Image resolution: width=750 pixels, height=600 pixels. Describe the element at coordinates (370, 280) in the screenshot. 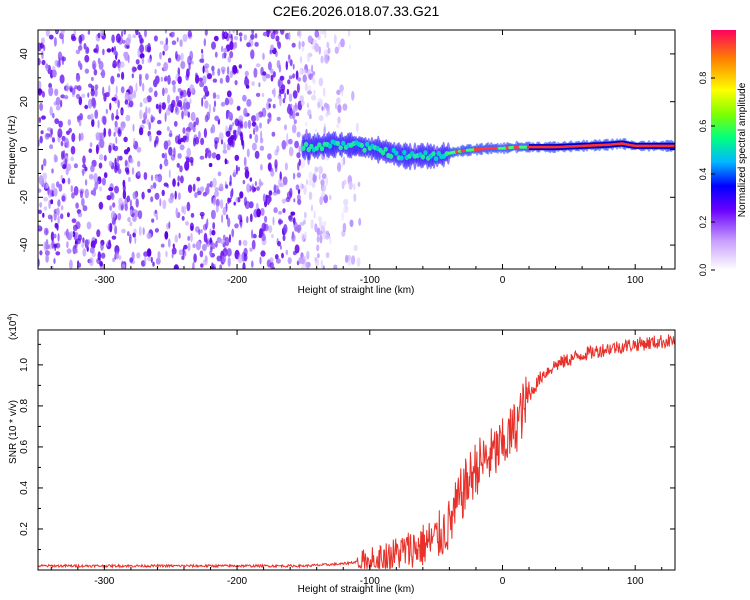

I see `x-tick-label: -100` at that location.